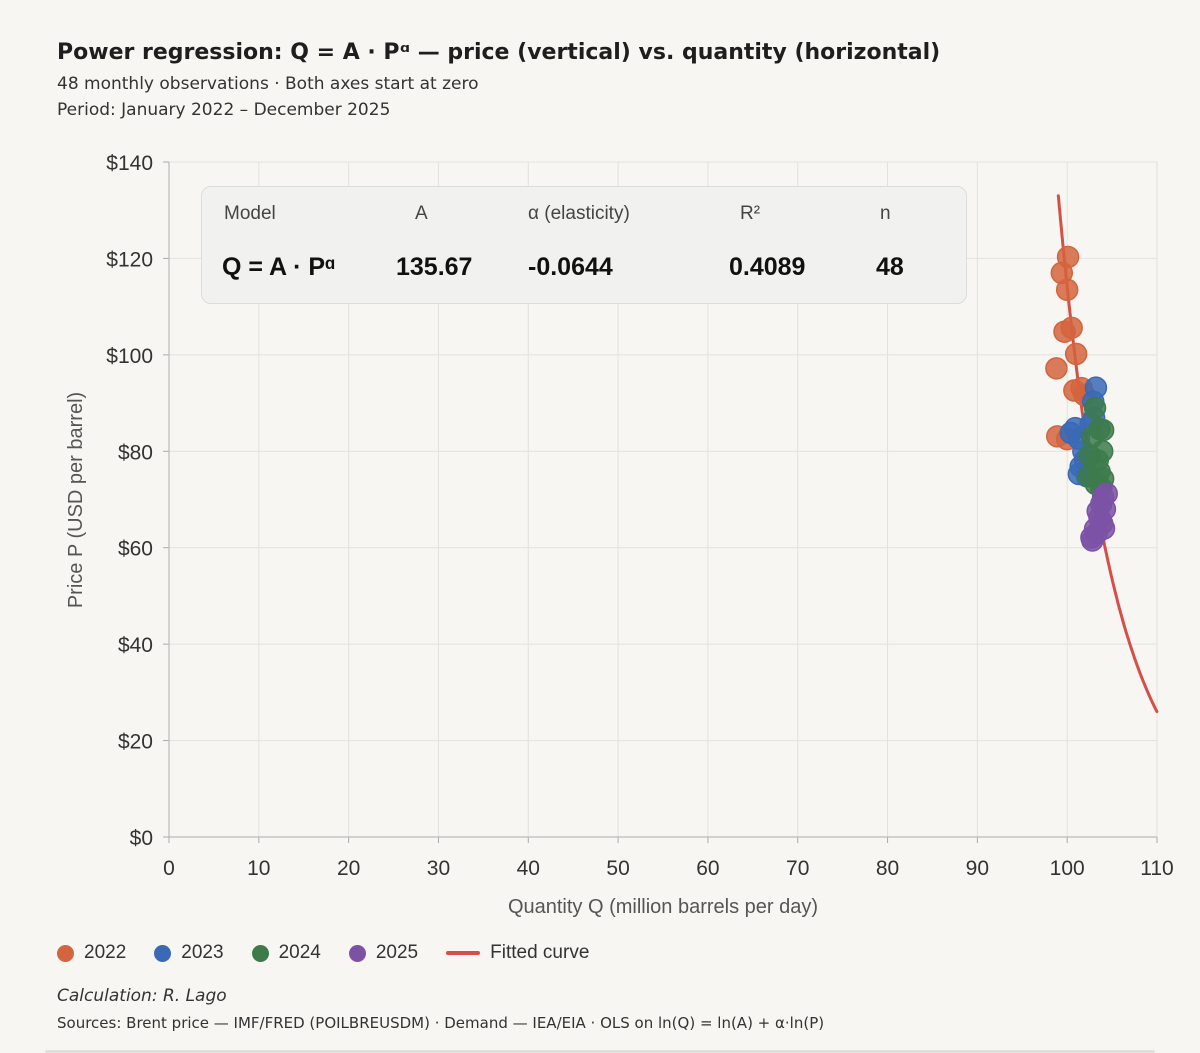  What do you see at coordinates (434, 267) in the screenshot?
I see `stat-value-a: 135.67` at bounding box center [434, 267].